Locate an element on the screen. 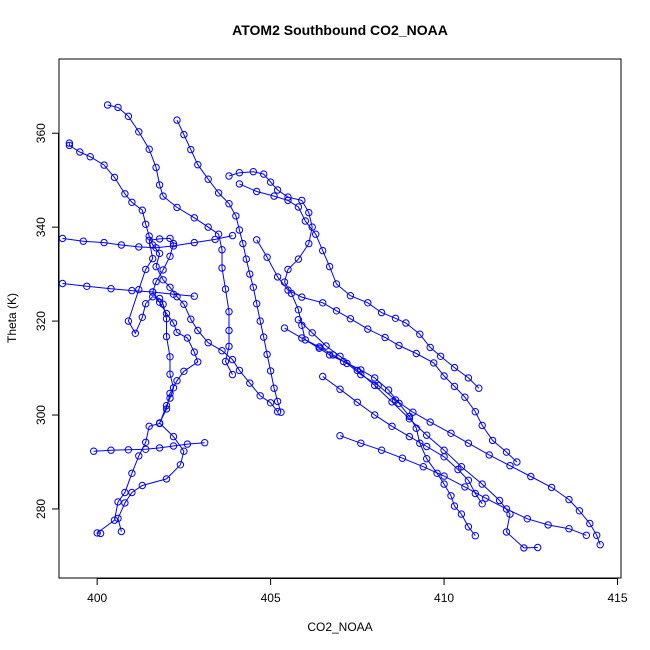  y-tick-label: 320 is located at coordinates (41, 321).